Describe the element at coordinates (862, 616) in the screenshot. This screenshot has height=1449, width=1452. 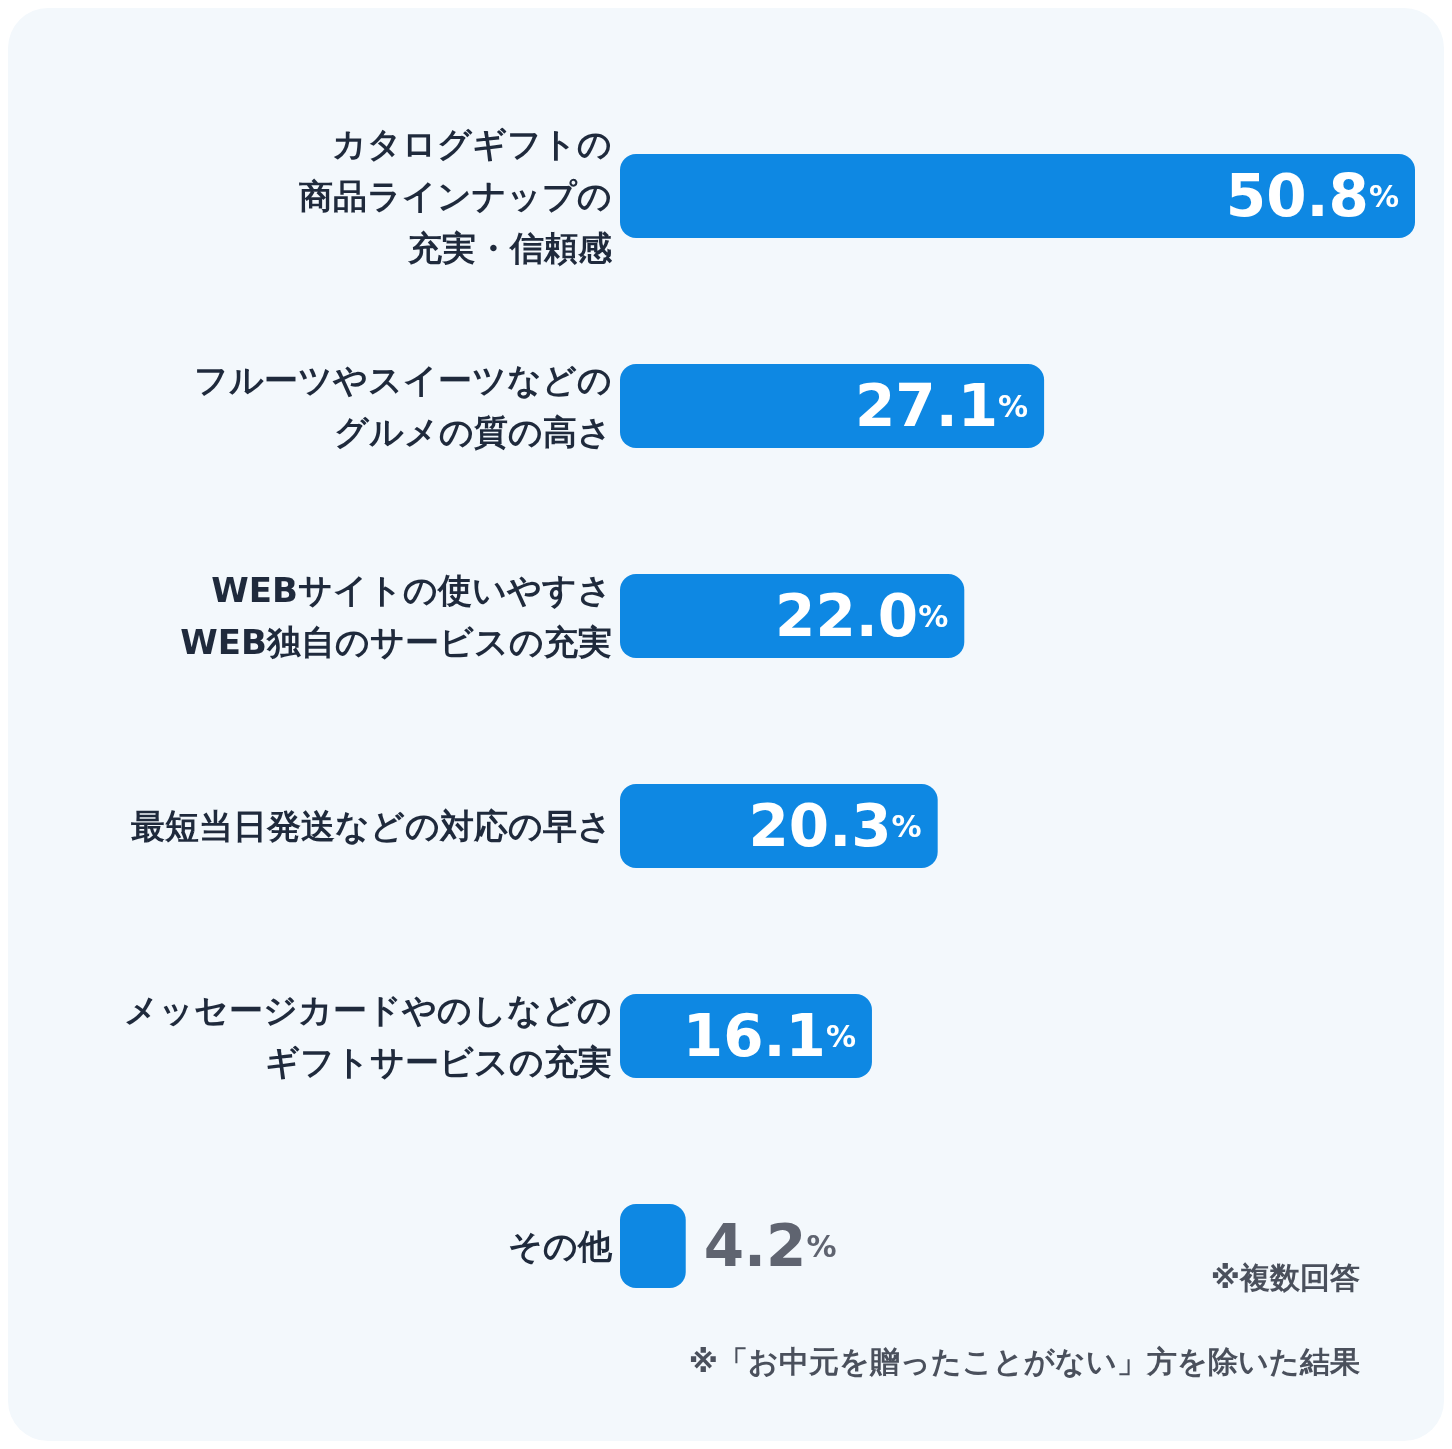
I see `data-label: 22.0%` at that location.